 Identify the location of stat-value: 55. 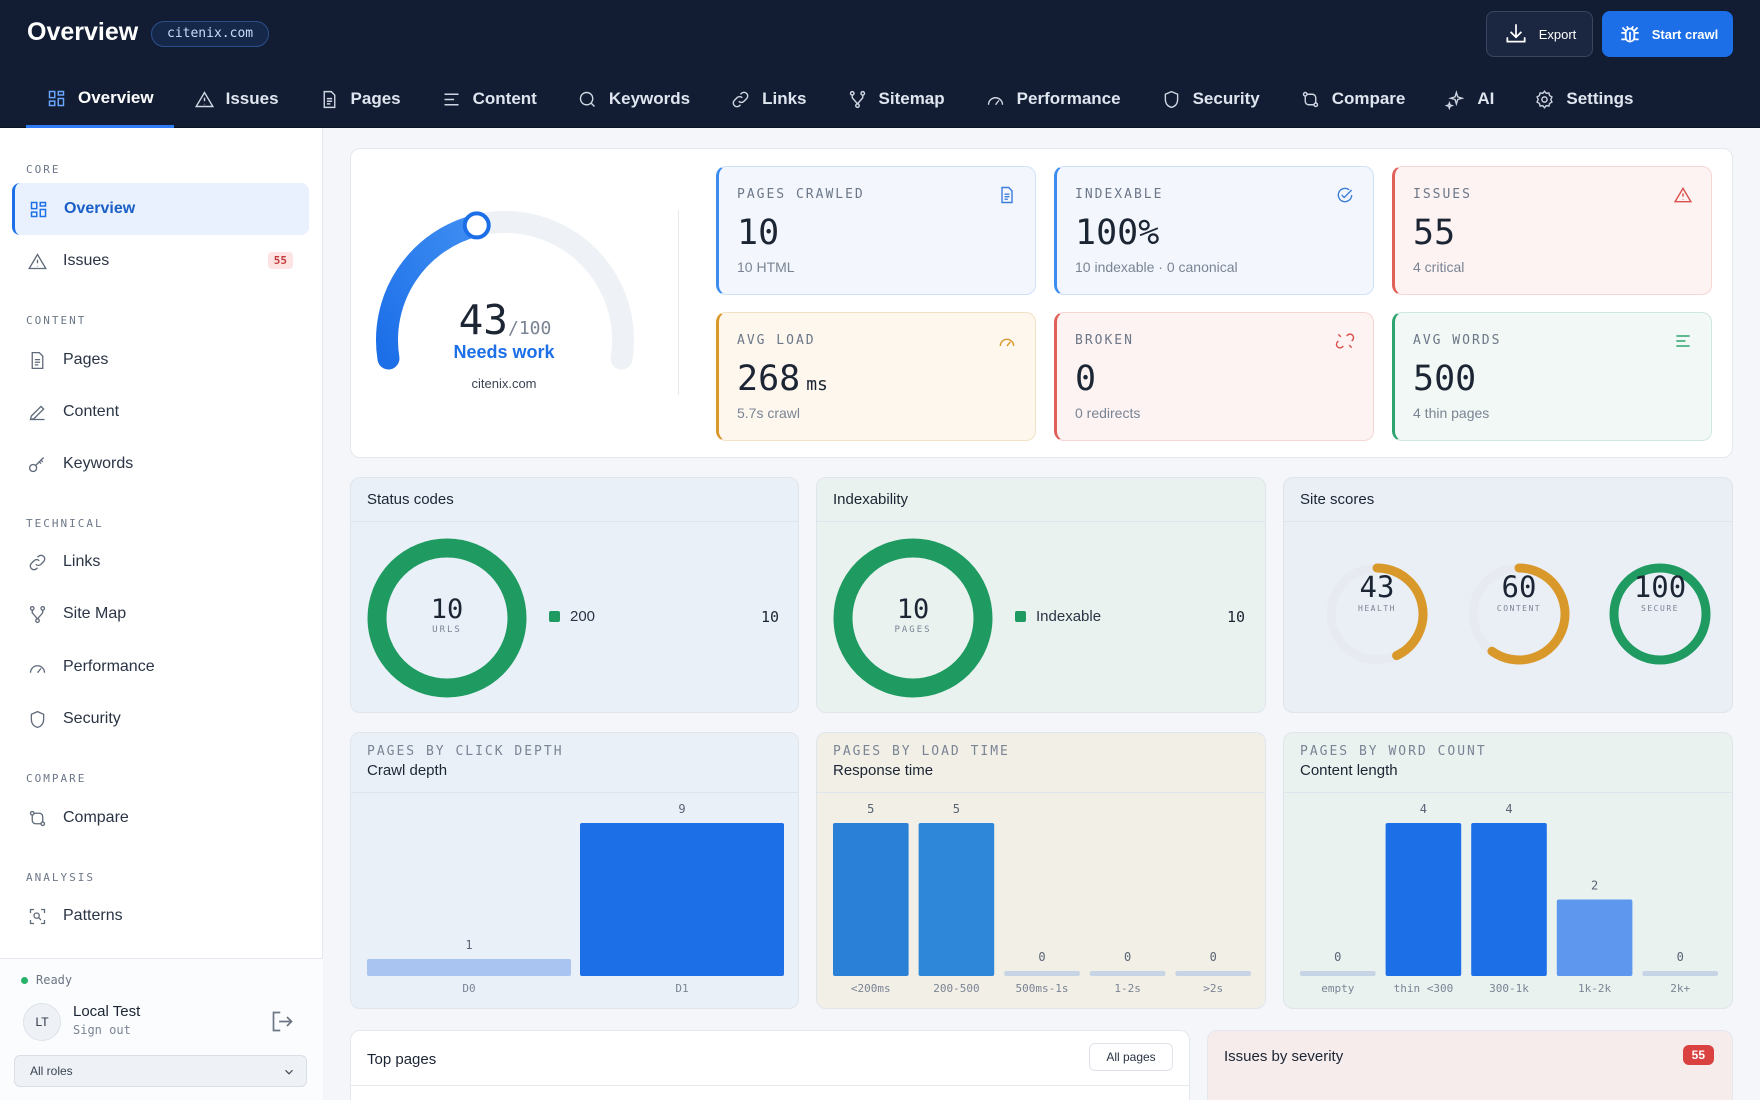
(1434, 233).